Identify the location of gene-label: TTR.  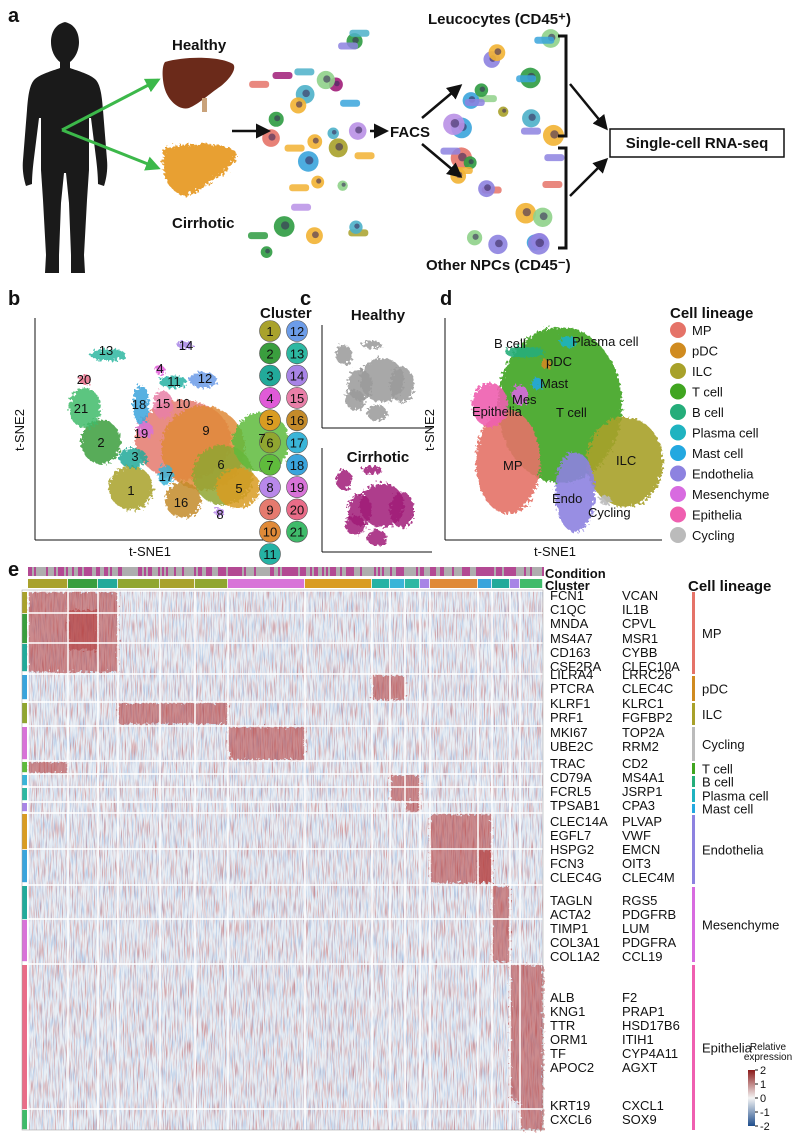
(562, 1025).